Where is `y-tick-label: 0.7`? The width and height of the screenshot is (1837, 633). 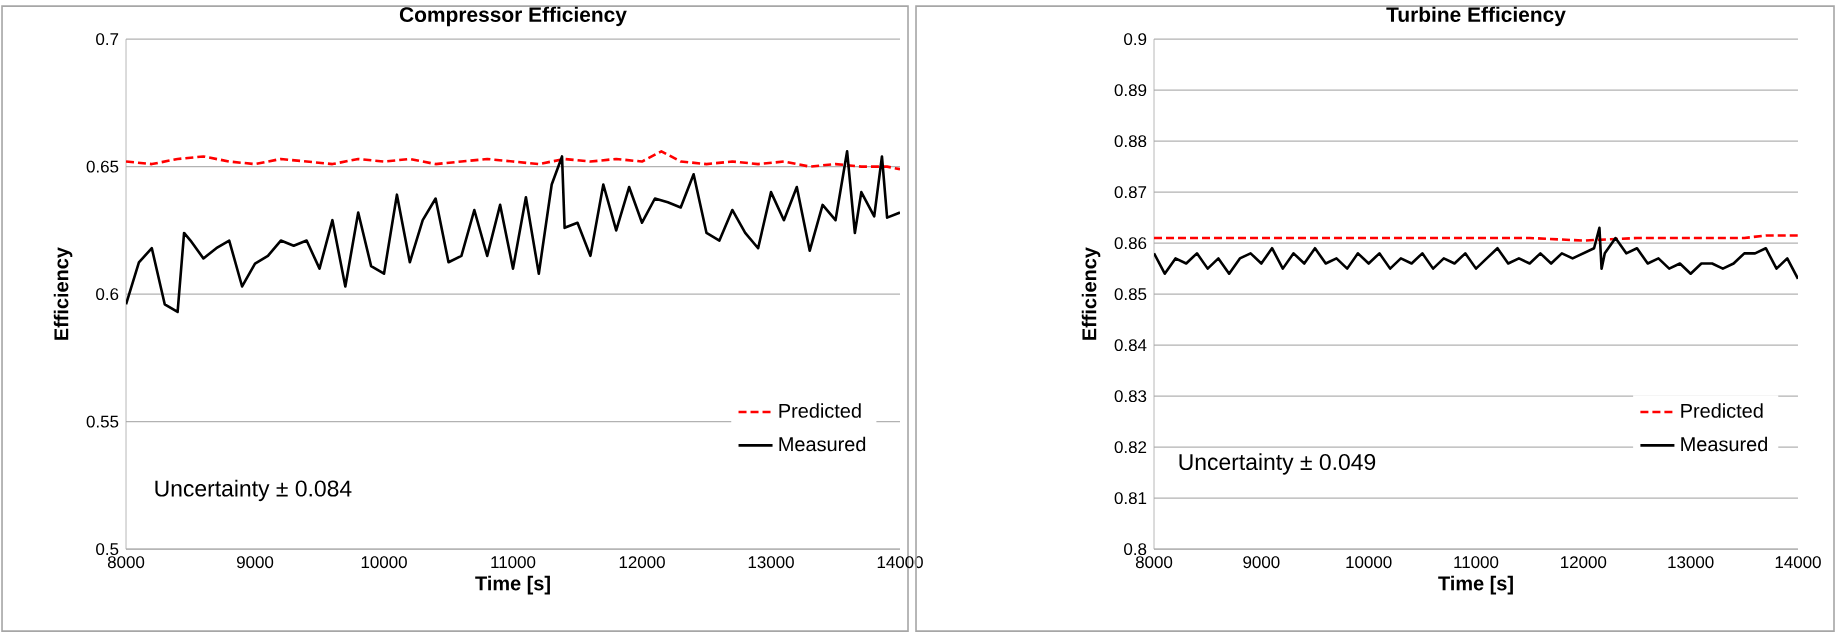 y-tick-label: 0.7 is located at coordinates (107, 39).